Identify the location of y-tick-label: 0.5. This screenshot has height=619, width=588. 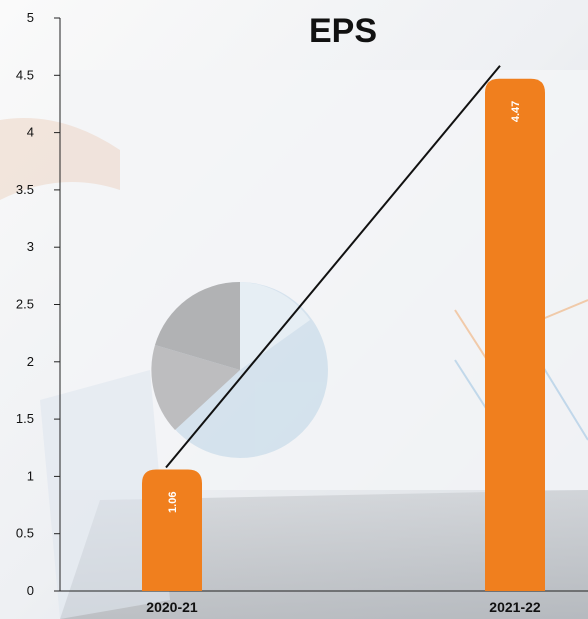
(25, 533).